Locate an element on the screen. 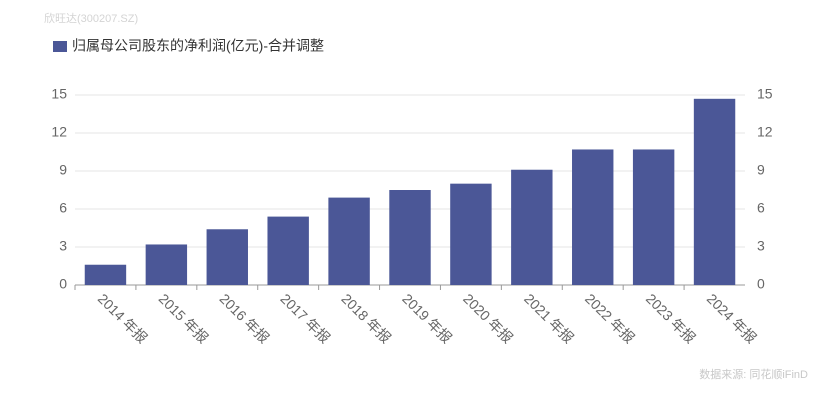 This screenshot has height=417, width=824. x-tick-label: 2015 年报 is located at coordinates (184, 318).